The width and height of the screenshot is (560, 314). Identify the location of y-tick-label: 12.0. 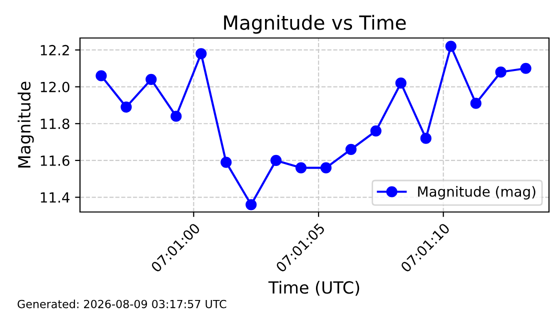
(55, 87).